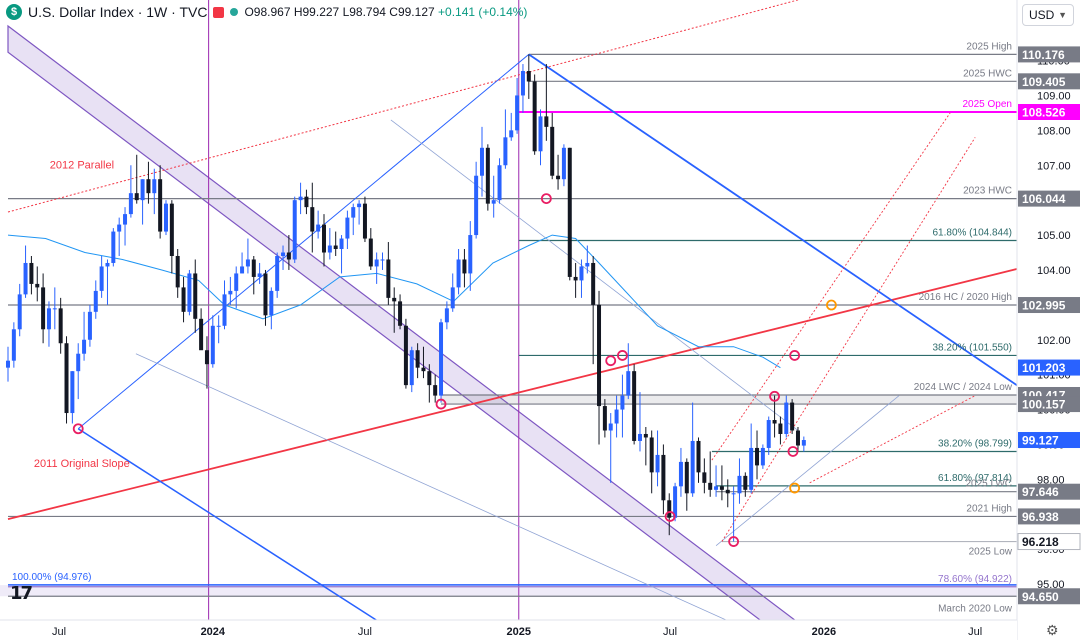 This screenshot has width=1081, height=640. What do you see at coordinates (82, 464) in the screenshot?
I see `slope-label: 2011 Original Slope` at bounding box center [82, 464].